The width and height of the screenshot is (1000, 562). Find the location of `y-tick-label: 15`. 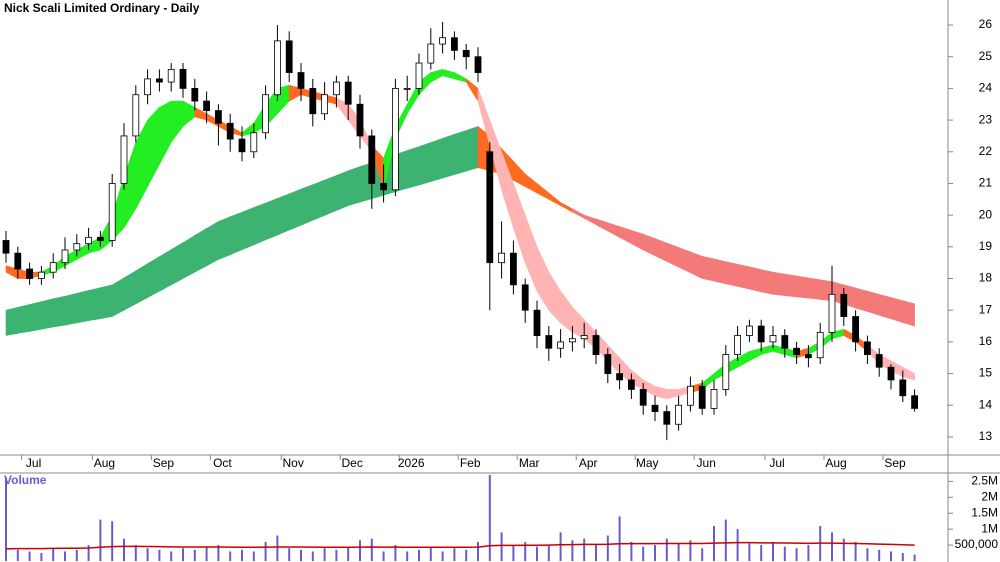

y-tick-label: 15 is located at coordinates (986, 373).